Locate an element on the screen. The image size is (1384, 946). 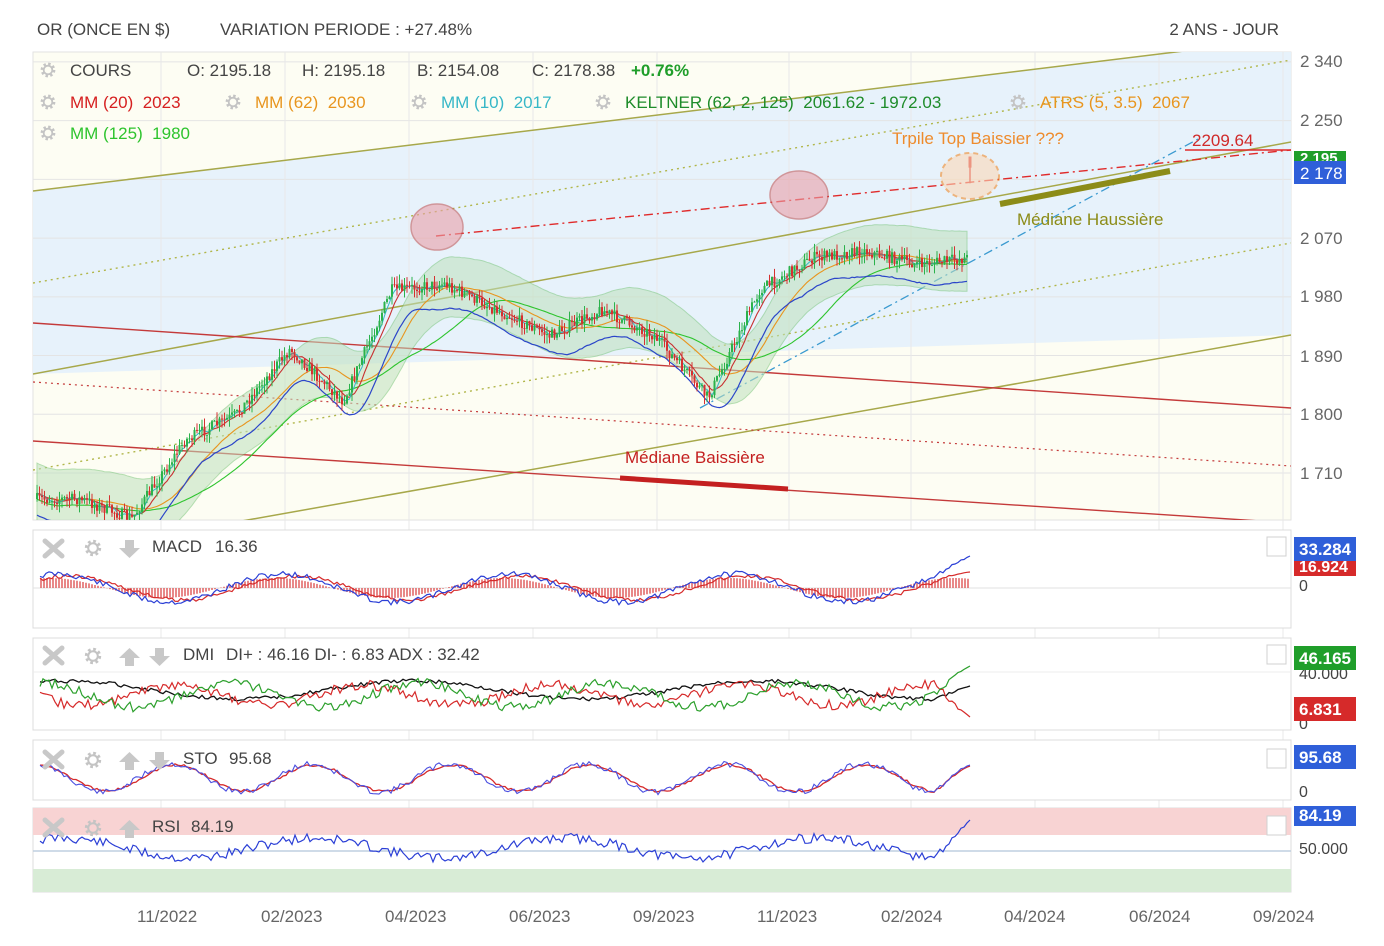
rsi-panel: RSI 84.19 84.19 50.000 is located at coordinates (694, 849).